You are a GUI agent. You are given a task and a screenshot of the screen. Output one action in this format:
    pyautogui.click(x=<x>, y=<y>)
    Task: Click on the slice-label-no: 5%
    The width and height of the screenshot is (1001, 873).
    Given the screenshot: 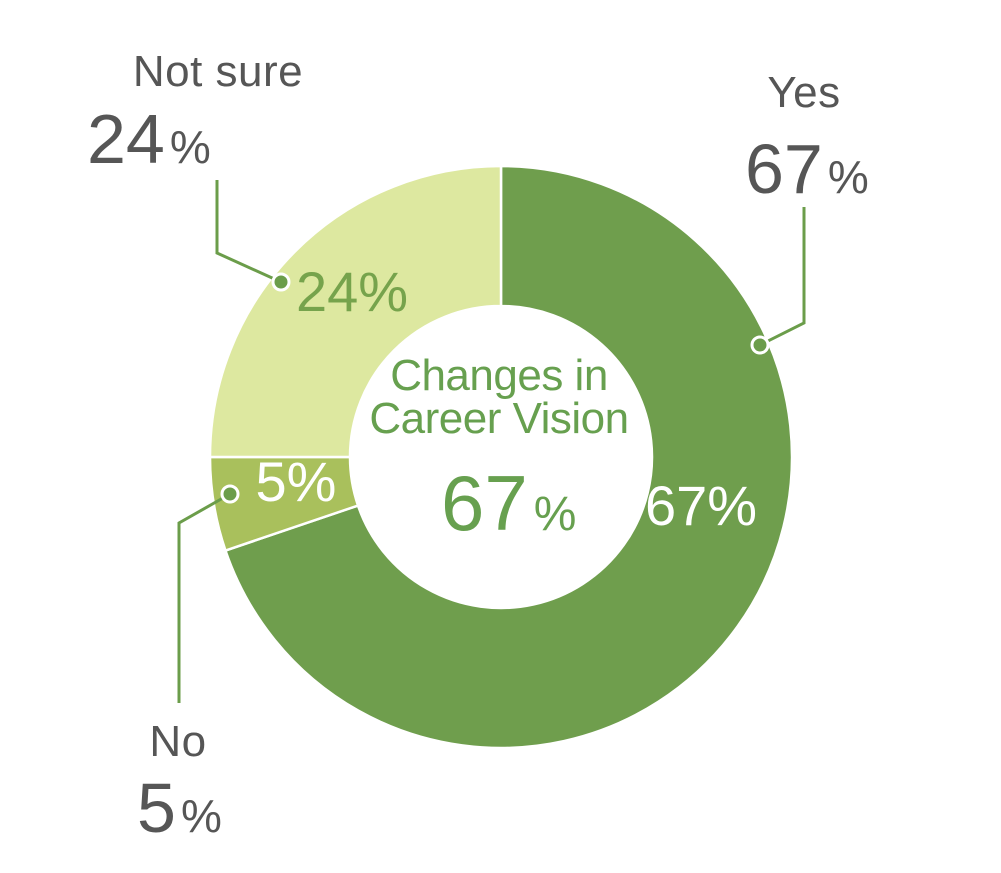 What is the action you would take?
    pyautogui.click(x=296, y=481)
    